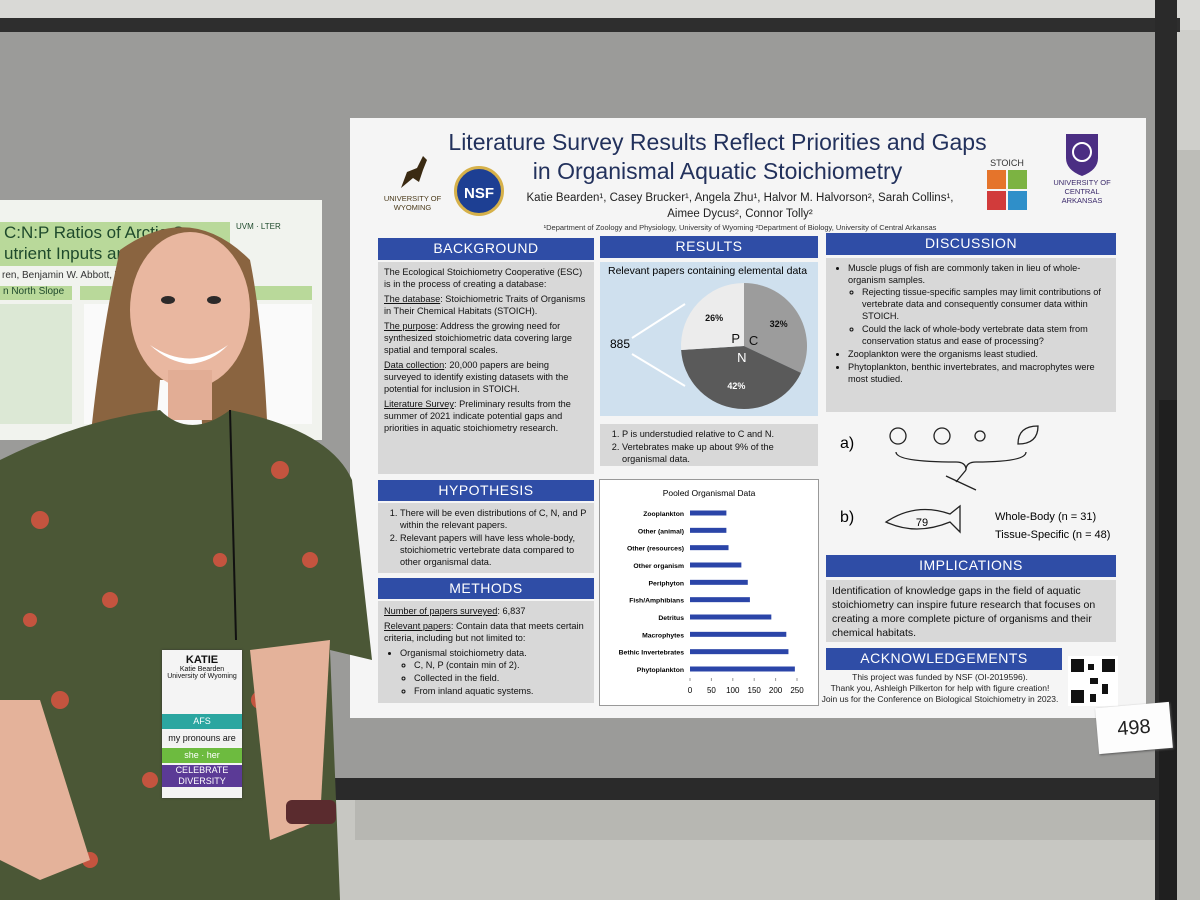 This screenshot has width=1200, height=900. What do you see at coordinates (413, 172) in the screenshot?
I see `logo-wyoming-icon` at bounding box center [413, 172].